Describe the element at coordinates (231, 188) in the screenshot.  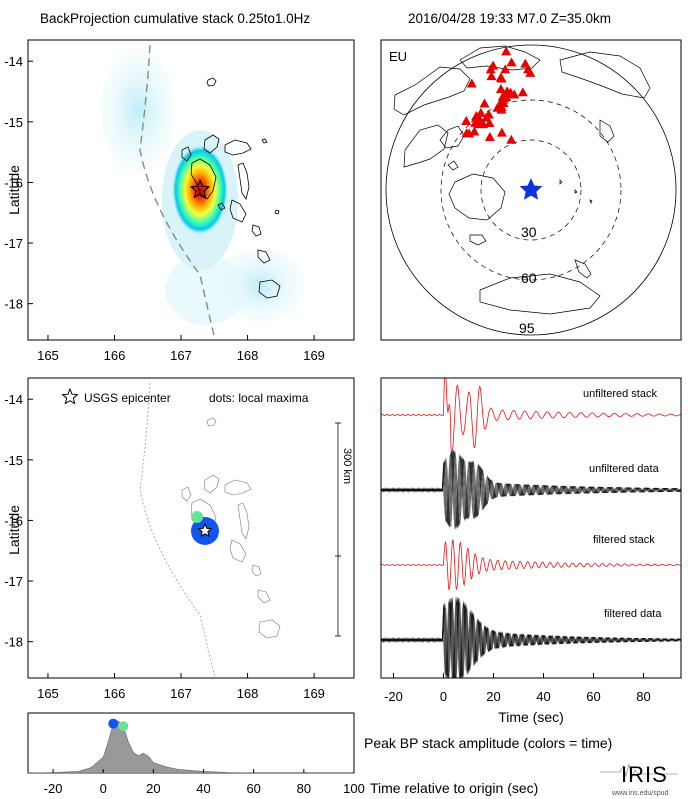
I see `island-outlines` at that location.